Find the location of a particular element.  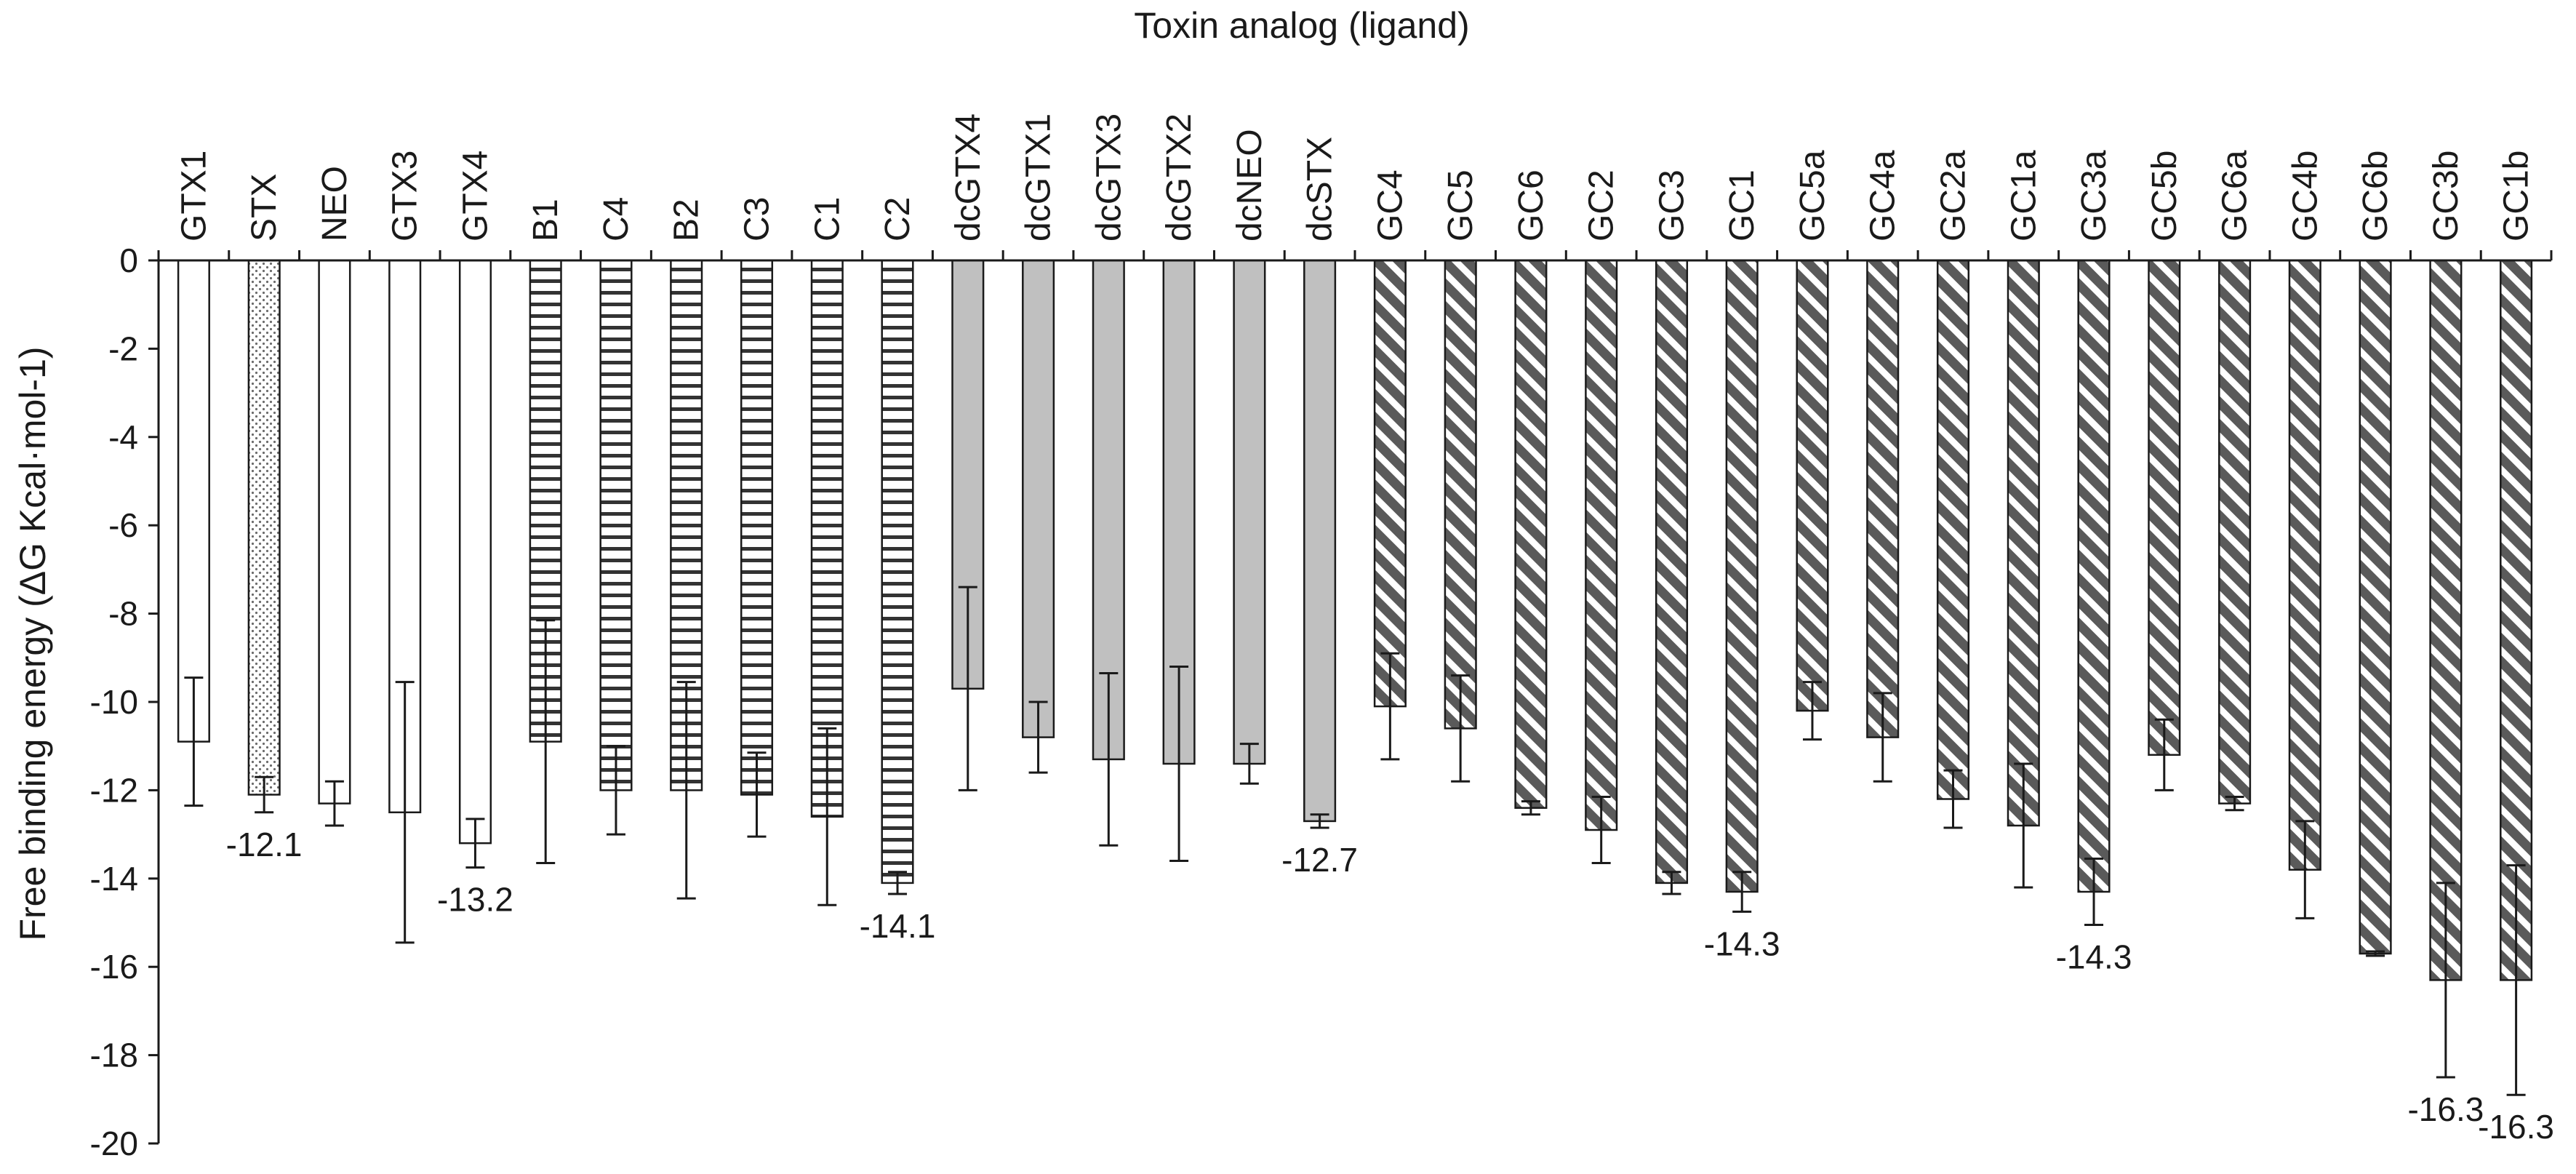

y-tick-label: -4 is located at coordinates (123, 437).